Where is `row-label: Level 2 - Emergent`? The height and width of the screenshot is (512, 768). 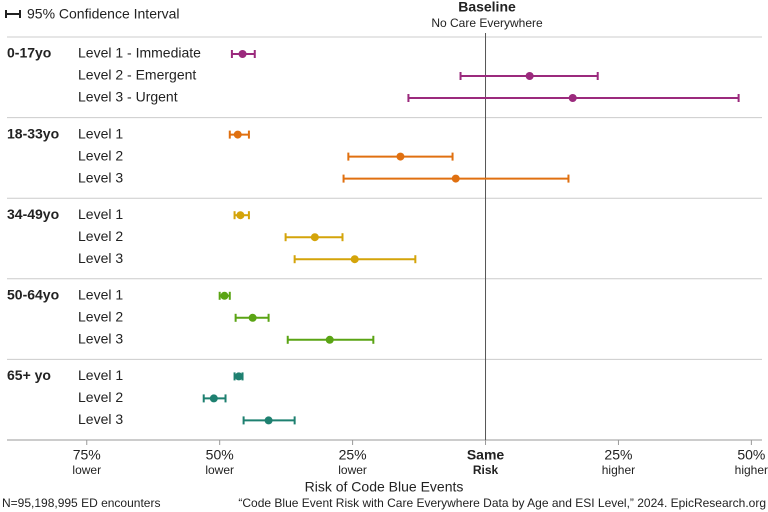
row-label: Level 2 - Emergent is located at coordinates (137, 75).